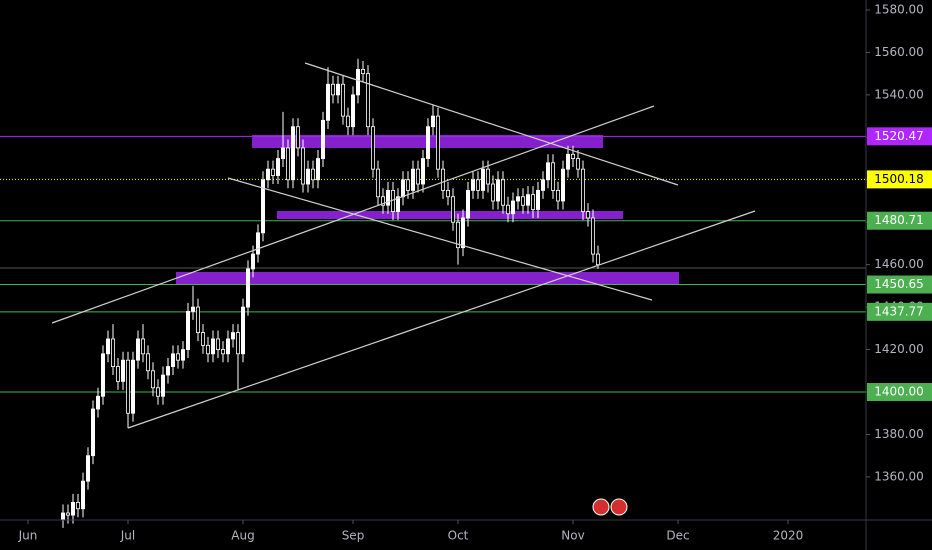 This screenshot has width=932, height=550. Describe the element at coordinates (572, 536) in the screenshot. I see `x-tick-label: Nov` at that location.